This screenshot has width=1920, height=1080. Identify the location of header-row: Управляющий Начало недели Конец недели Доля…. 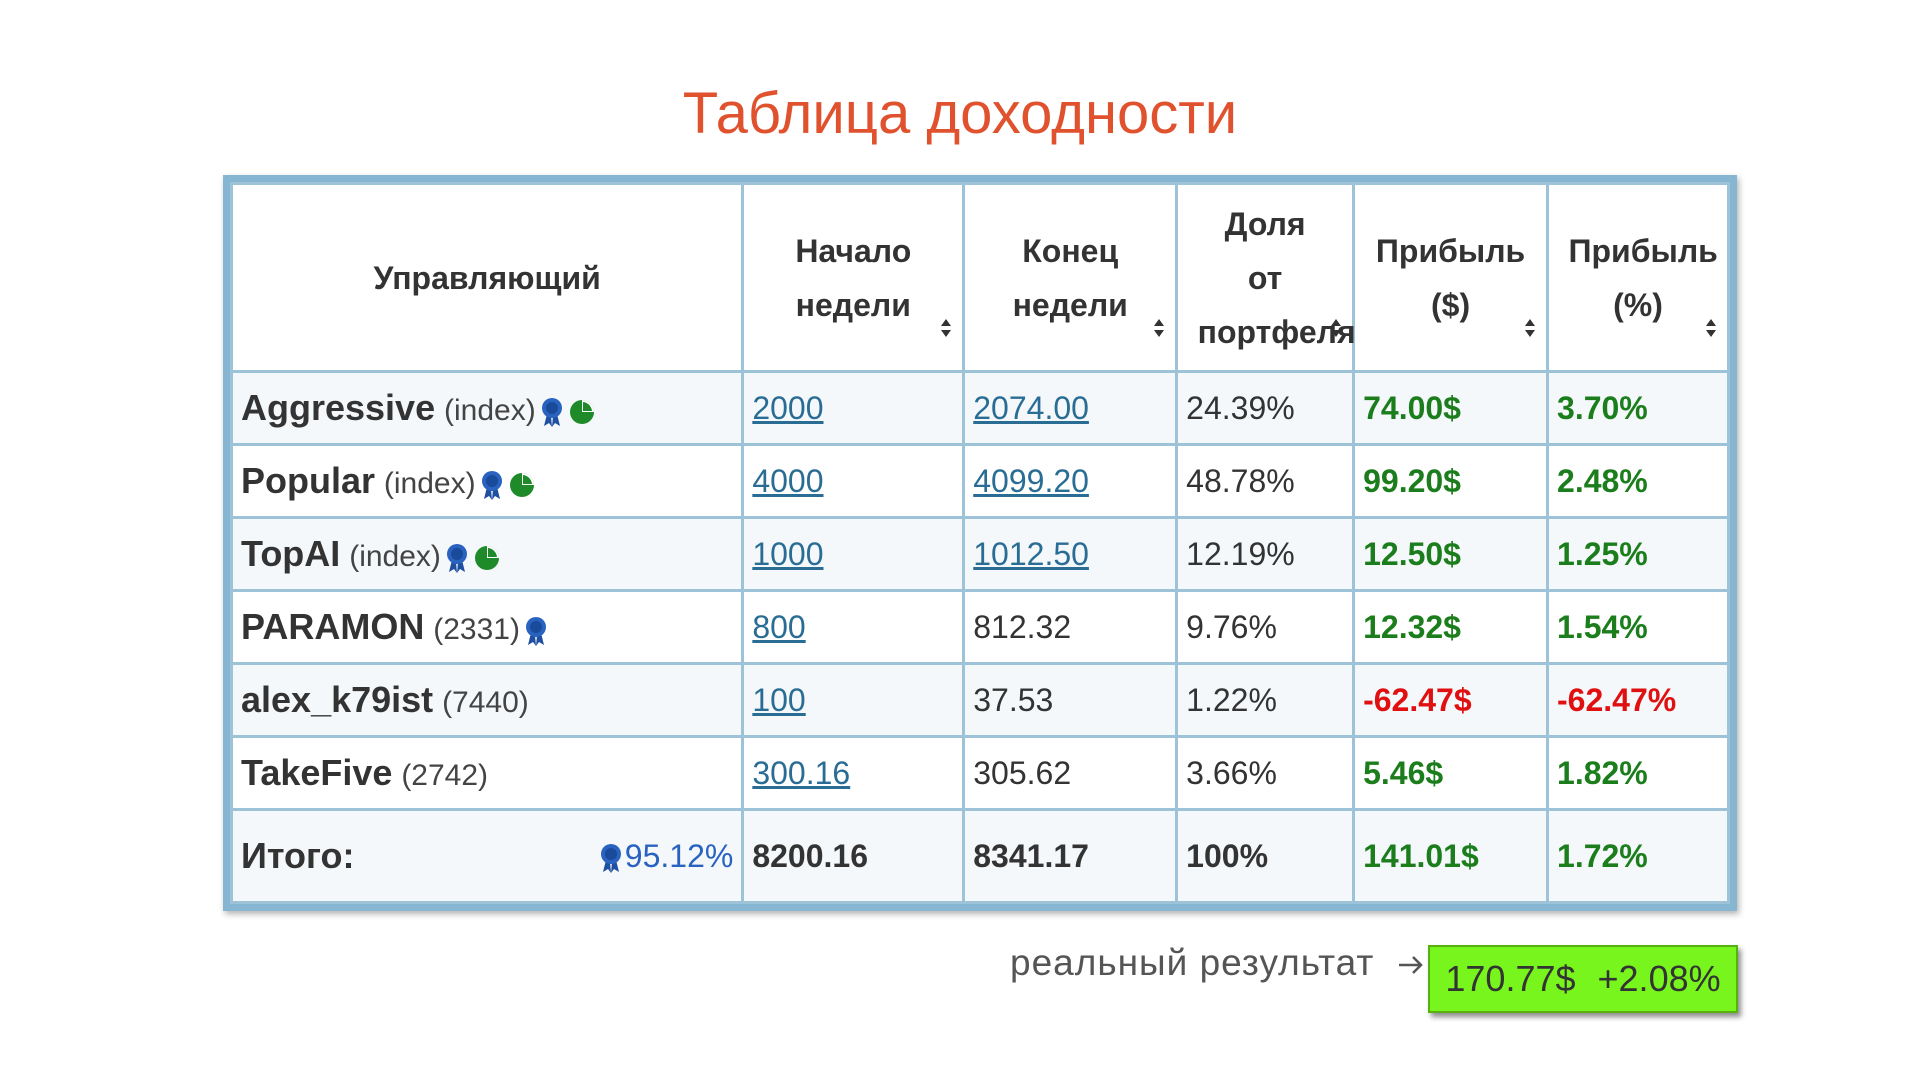
(979, 277).